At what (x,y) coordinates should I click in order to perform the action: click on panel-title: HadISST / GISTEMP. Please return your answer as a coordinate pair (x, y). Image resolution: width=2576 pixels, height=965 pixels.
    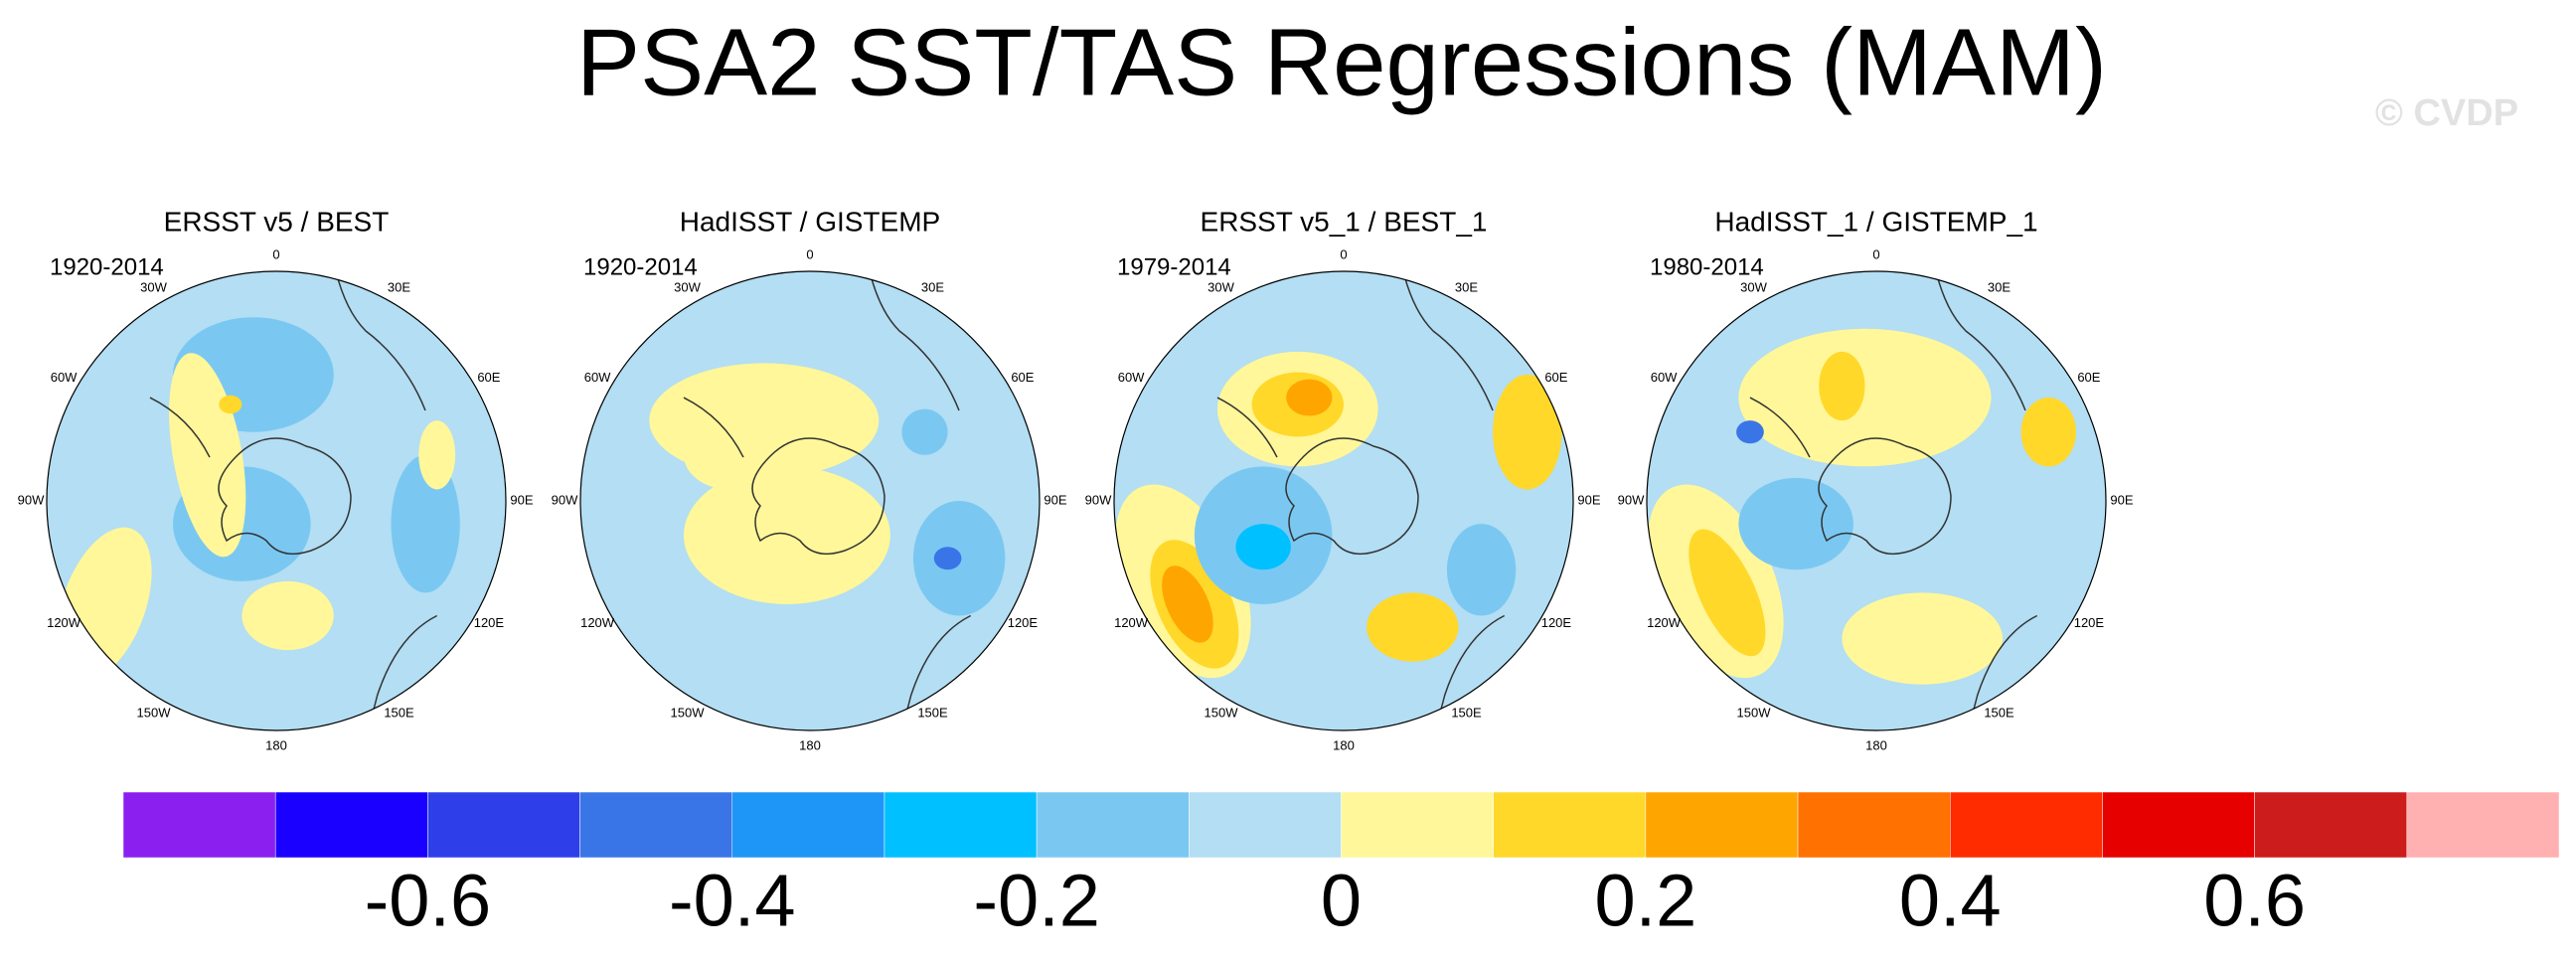
    Looking at the image, I should click on (810, 221).